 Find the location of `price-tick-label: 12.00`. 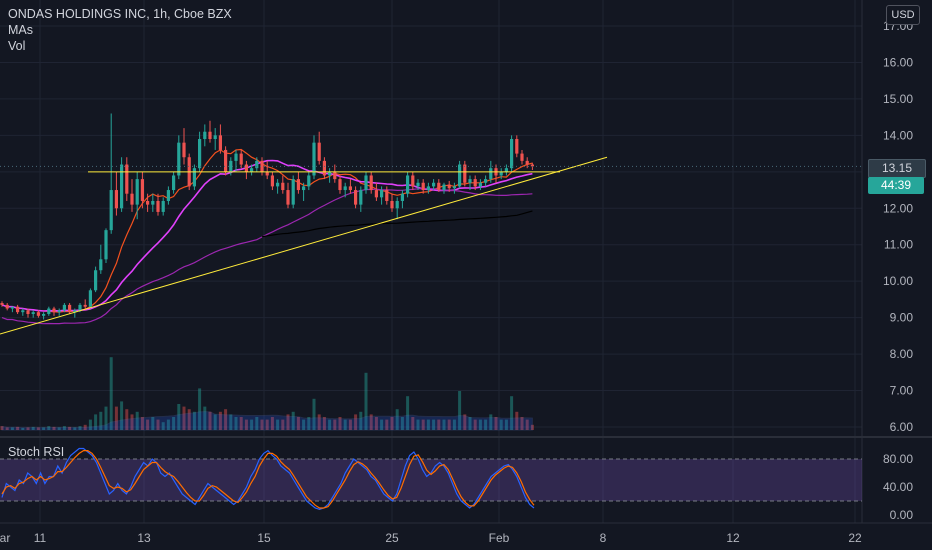

price-tick-label: 12.00 is located at coordinates (898, 208).